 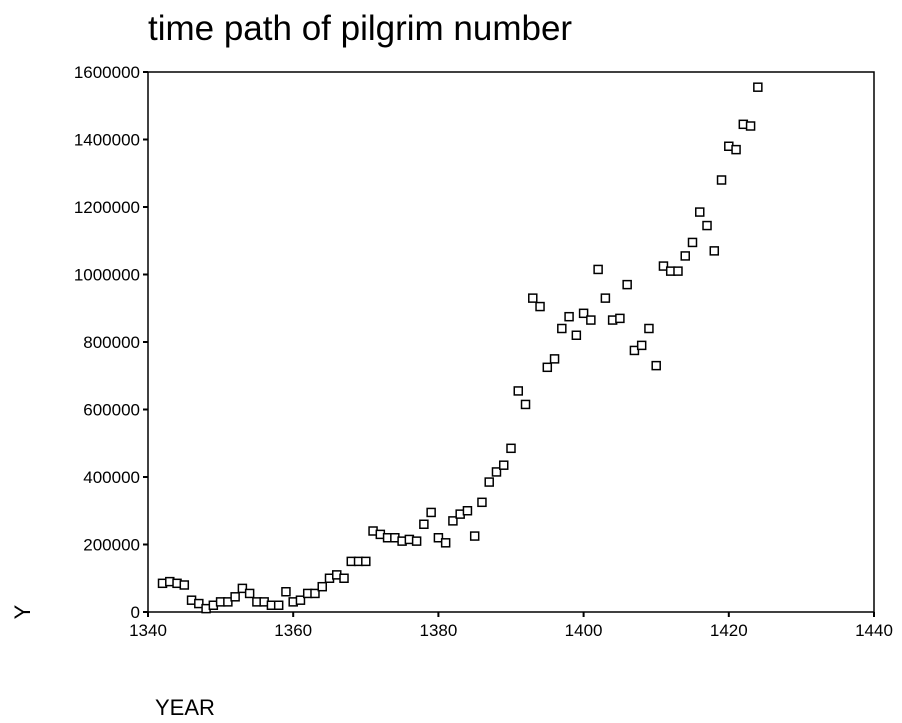 I want to click on x-tick-label: 1440, so click(x=874, y=630).